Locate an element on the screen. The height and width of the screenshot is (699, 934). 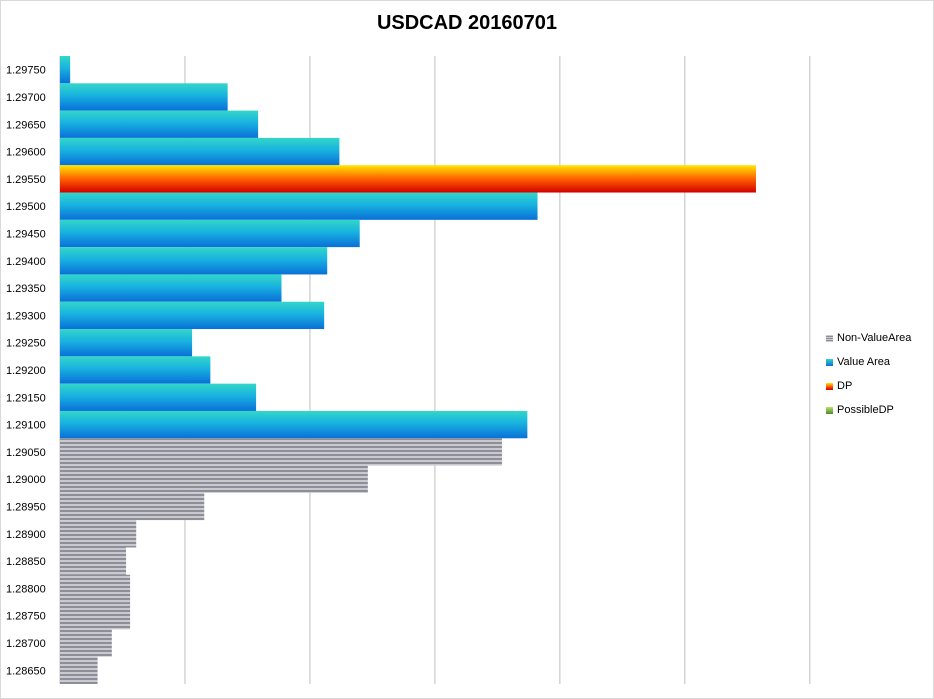
legend-swatch-nonvalue is located at coordinates (829, 338).